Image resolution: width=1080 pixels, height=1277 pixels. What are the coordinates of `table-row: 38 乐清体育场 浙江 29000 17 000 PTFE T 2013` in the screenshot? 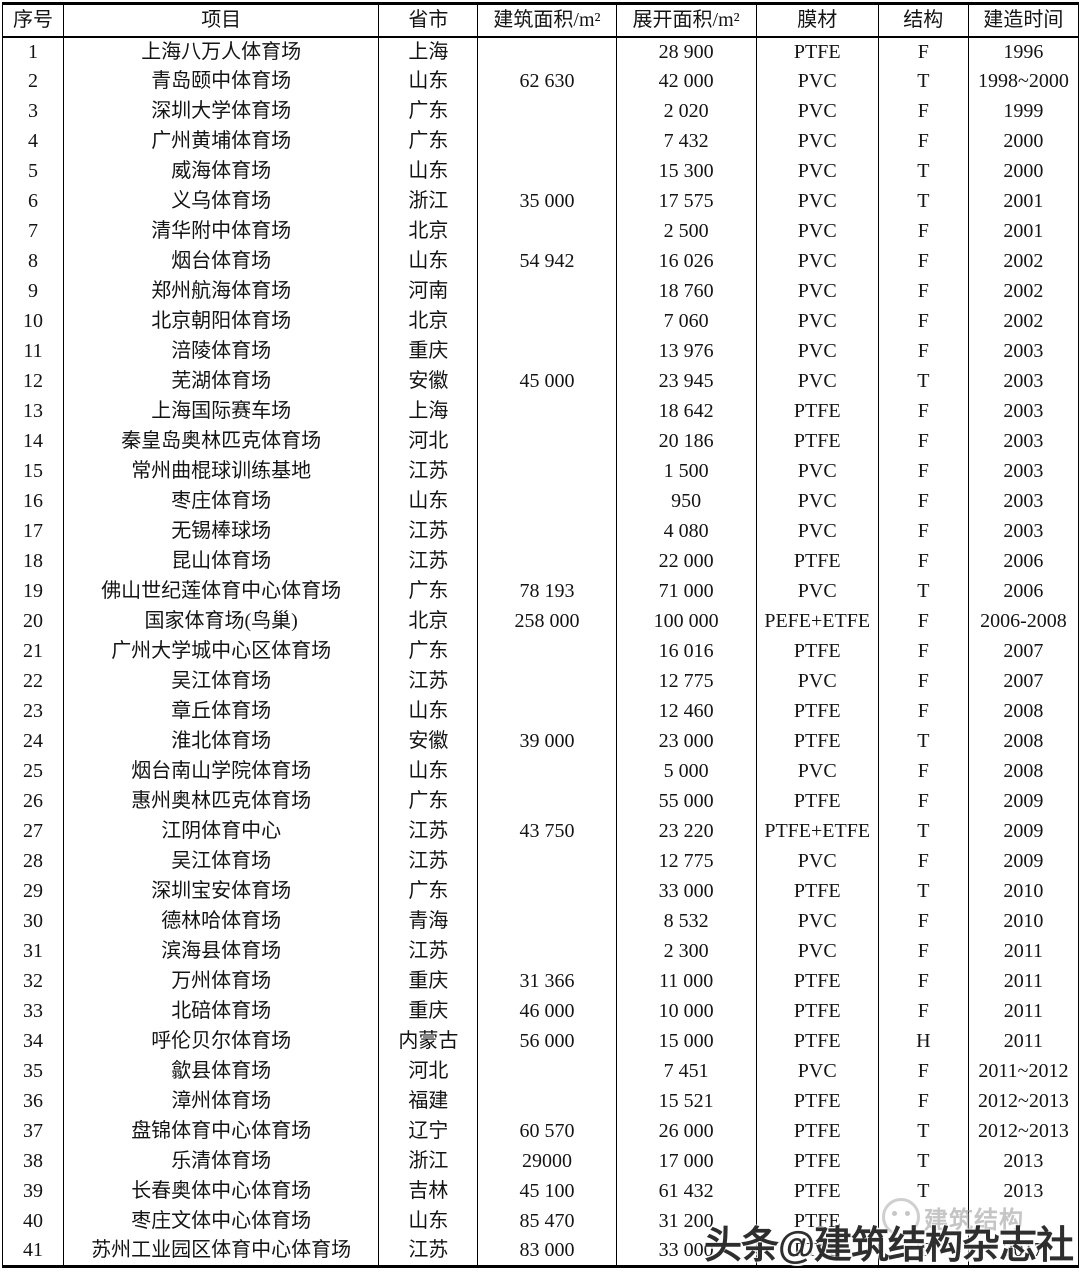 It's located at (541, 1161).